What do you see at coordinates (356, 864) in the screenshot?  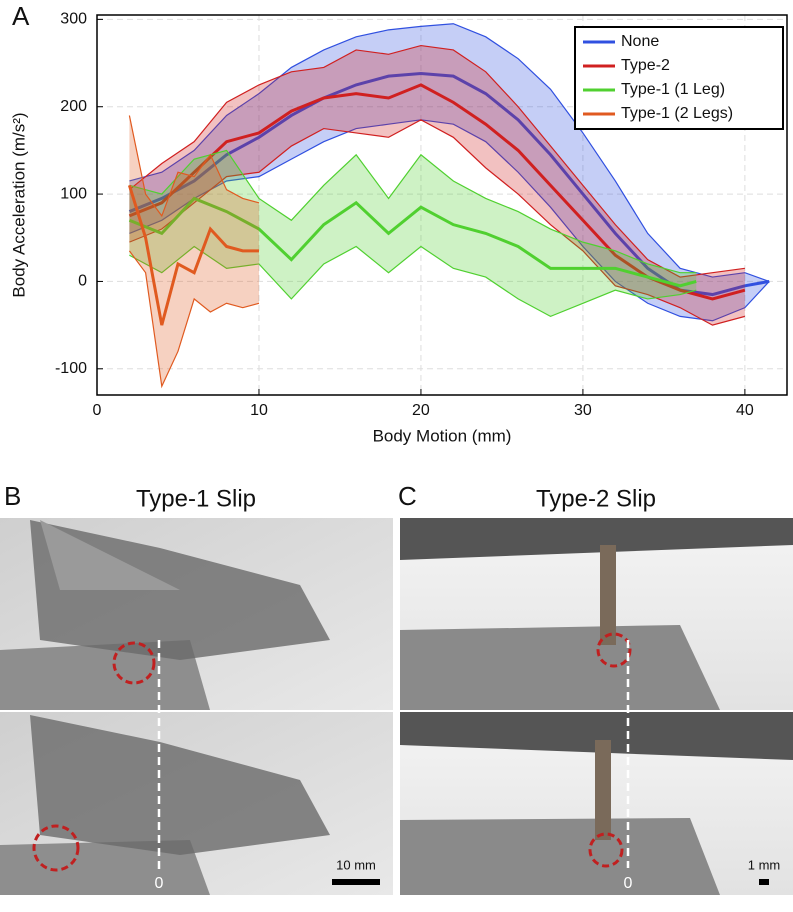 I see `scale-label: 10 mm` at bounding box center [356, 864].